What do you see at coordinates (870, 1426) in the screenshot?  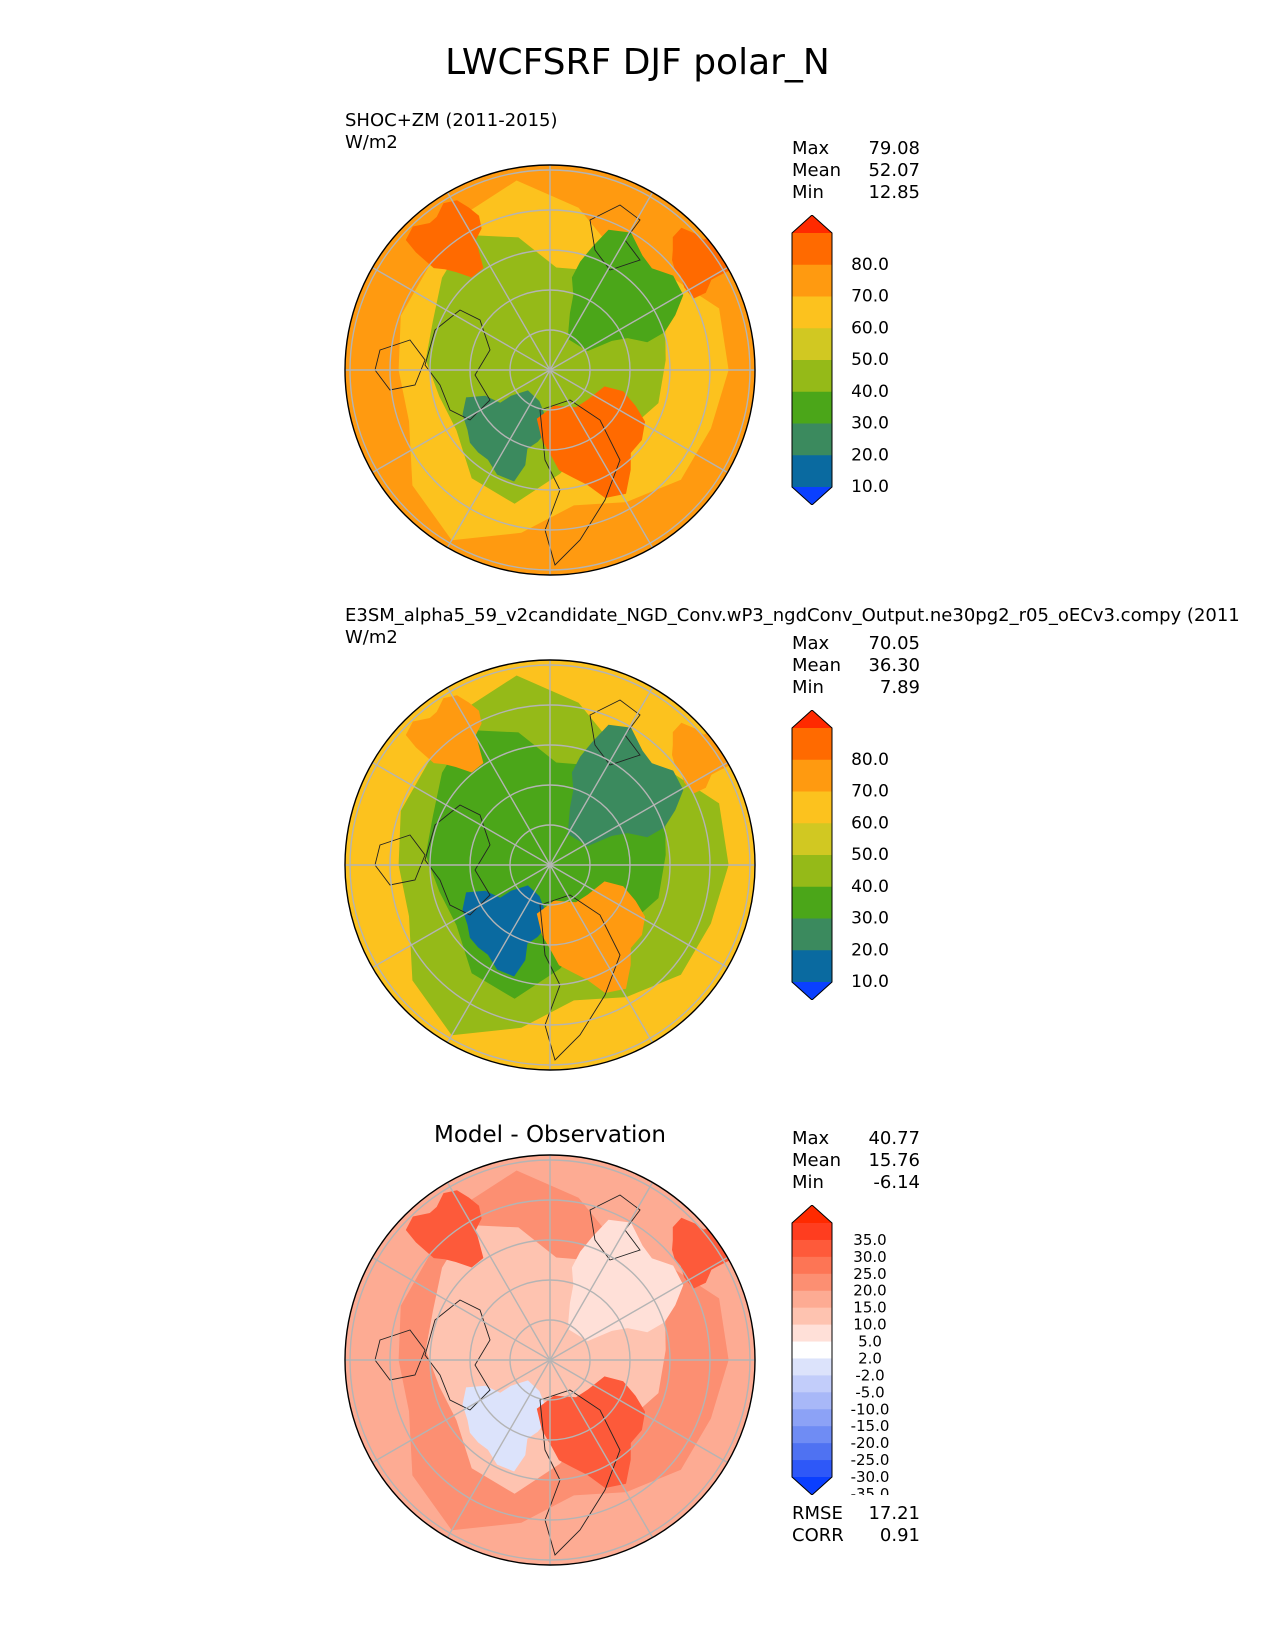 I see `colorbar-tick-label: -15.0` at bounding box center [870, 1426].